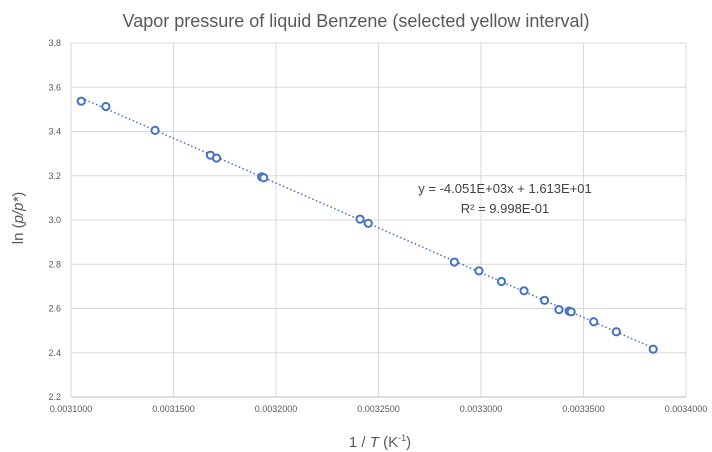  I want to click on x-label-pre: 1 /, so click(359, 442).